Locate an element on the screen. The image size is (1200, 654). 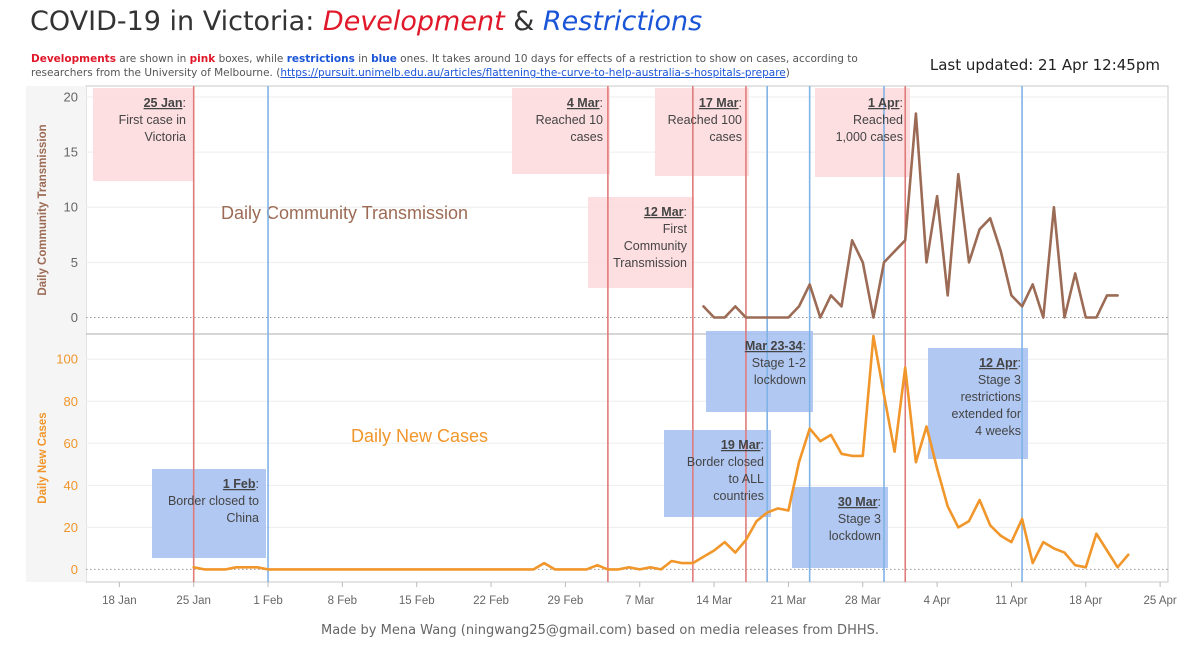
x-tick-label: 8 Feb is located at coordinates (342, 601).